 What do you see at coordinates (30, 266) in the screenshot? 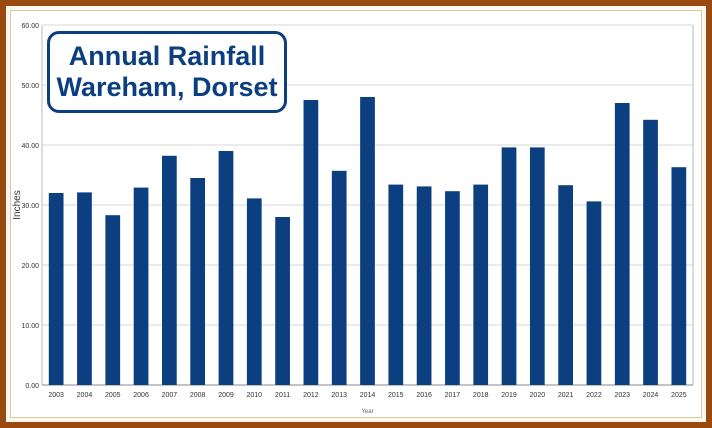
I see `y-tick-label: 20.00` at bounding box center [30, 266].